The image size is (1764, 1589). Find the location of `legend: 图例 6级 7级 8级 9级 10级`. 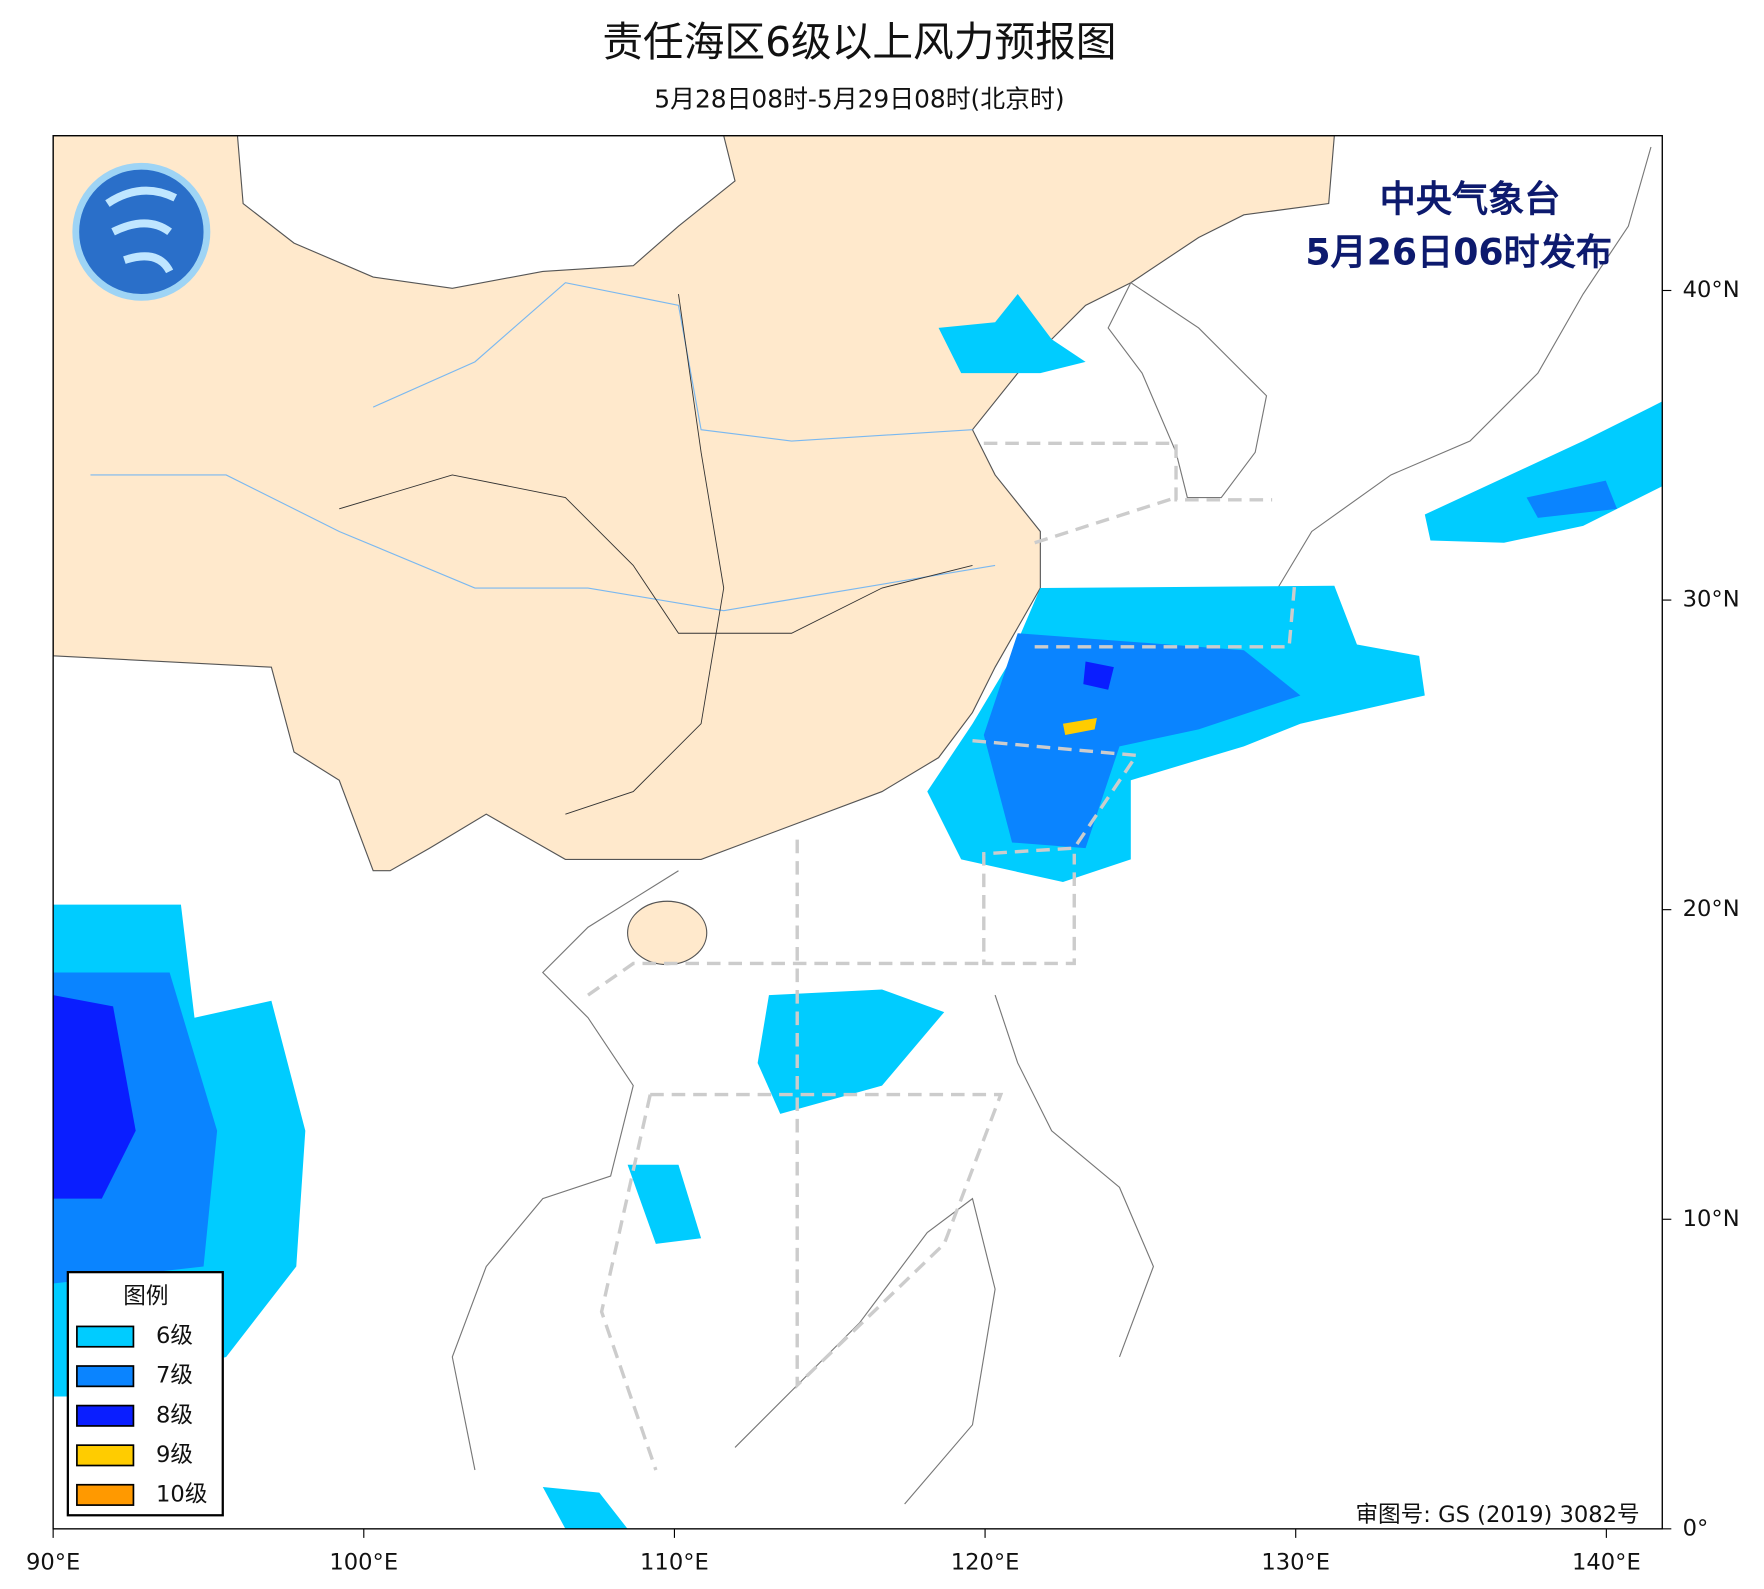

legend: 图例 6级 7级 8级 9级 10级 is located at coordinates (145, 1394).